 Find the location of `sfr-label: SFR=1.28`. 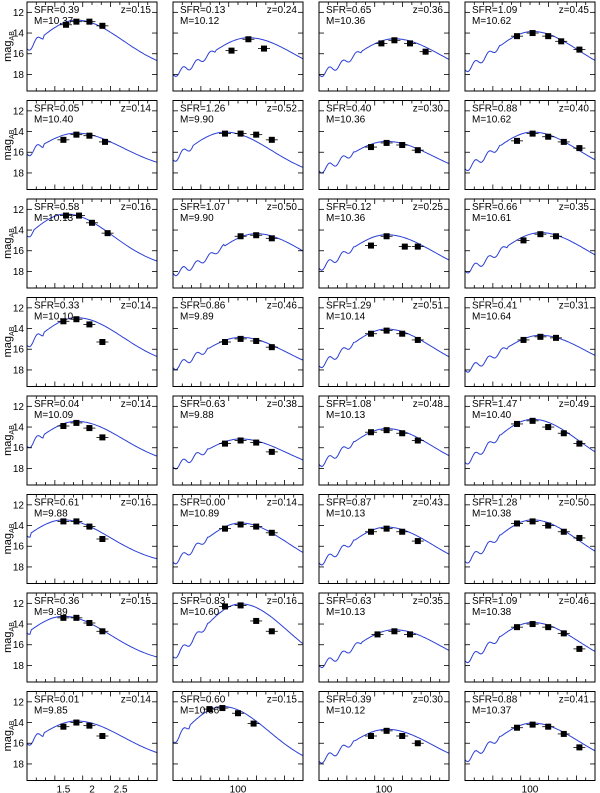

sfr-label: SFR=1.28 is located at coordinates (495, 503).